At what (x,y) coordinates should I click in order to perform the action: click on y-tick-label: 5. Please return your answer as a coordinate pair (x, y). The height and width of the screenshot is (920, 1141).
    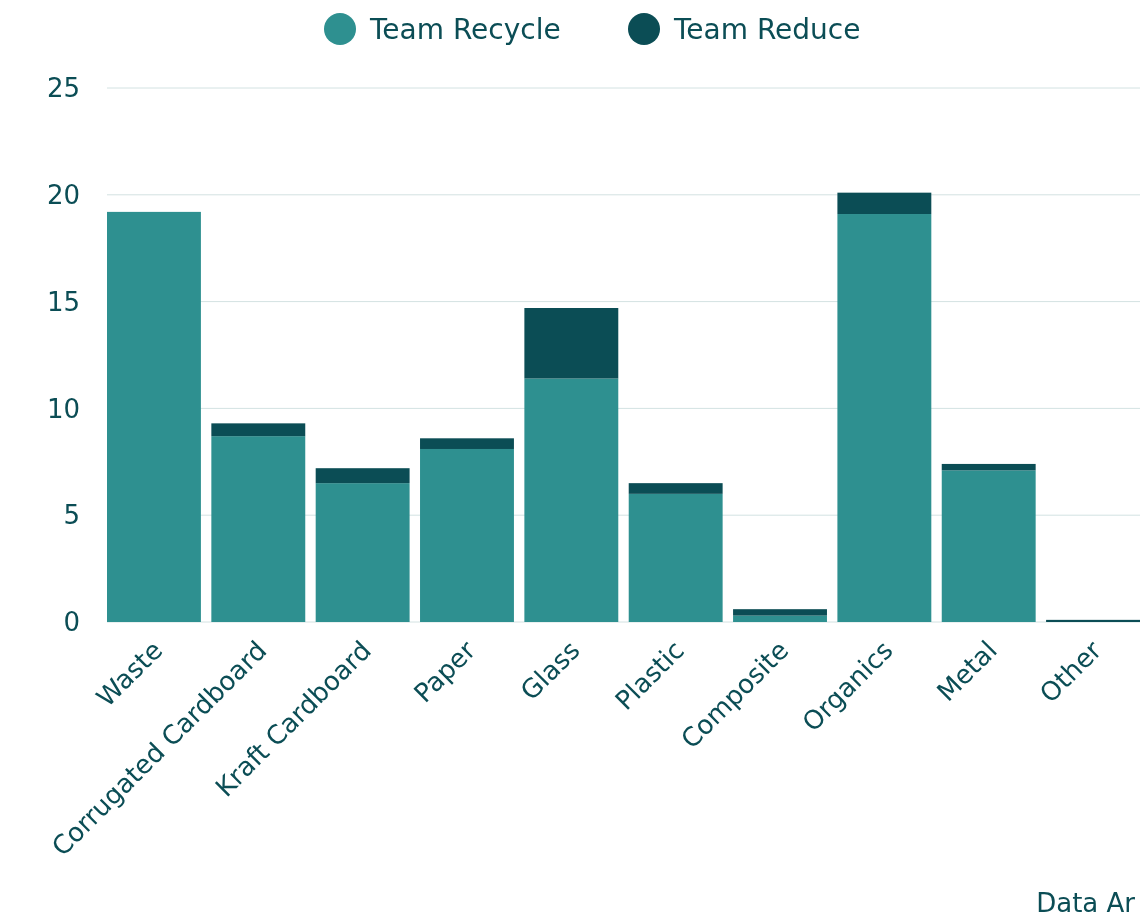
    Looking at the image, I should click on (71, 515).